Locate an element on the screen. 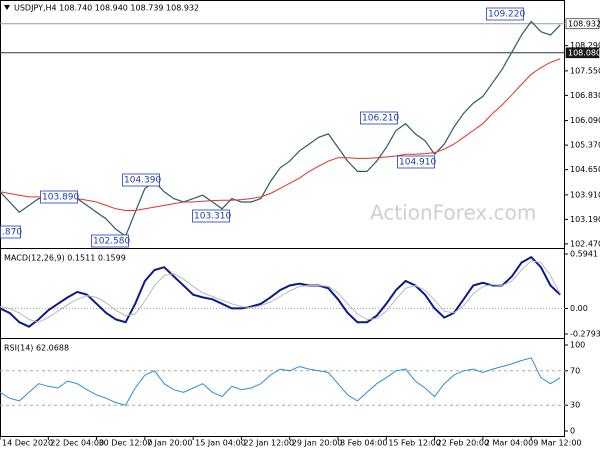 The image size is (600, 450). y-tick-label: 106.830 is located at coordinates (585, 95).